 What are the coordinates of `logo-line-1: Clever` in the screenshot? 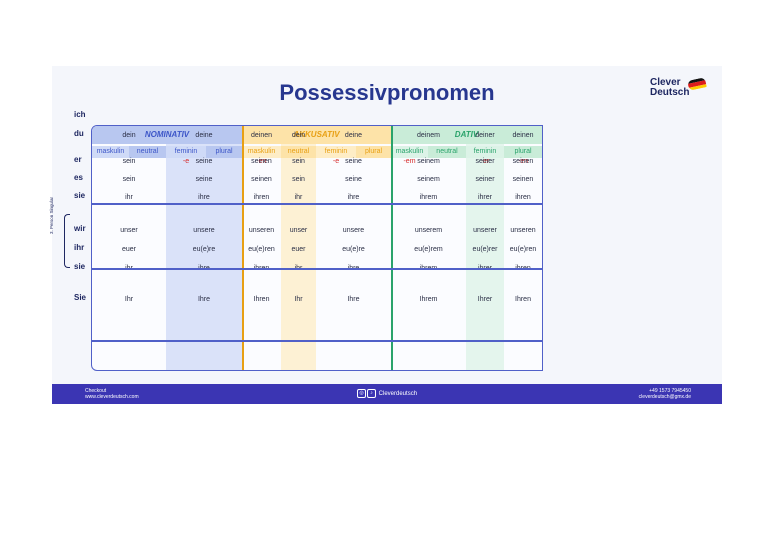 It's located at (665, 82).